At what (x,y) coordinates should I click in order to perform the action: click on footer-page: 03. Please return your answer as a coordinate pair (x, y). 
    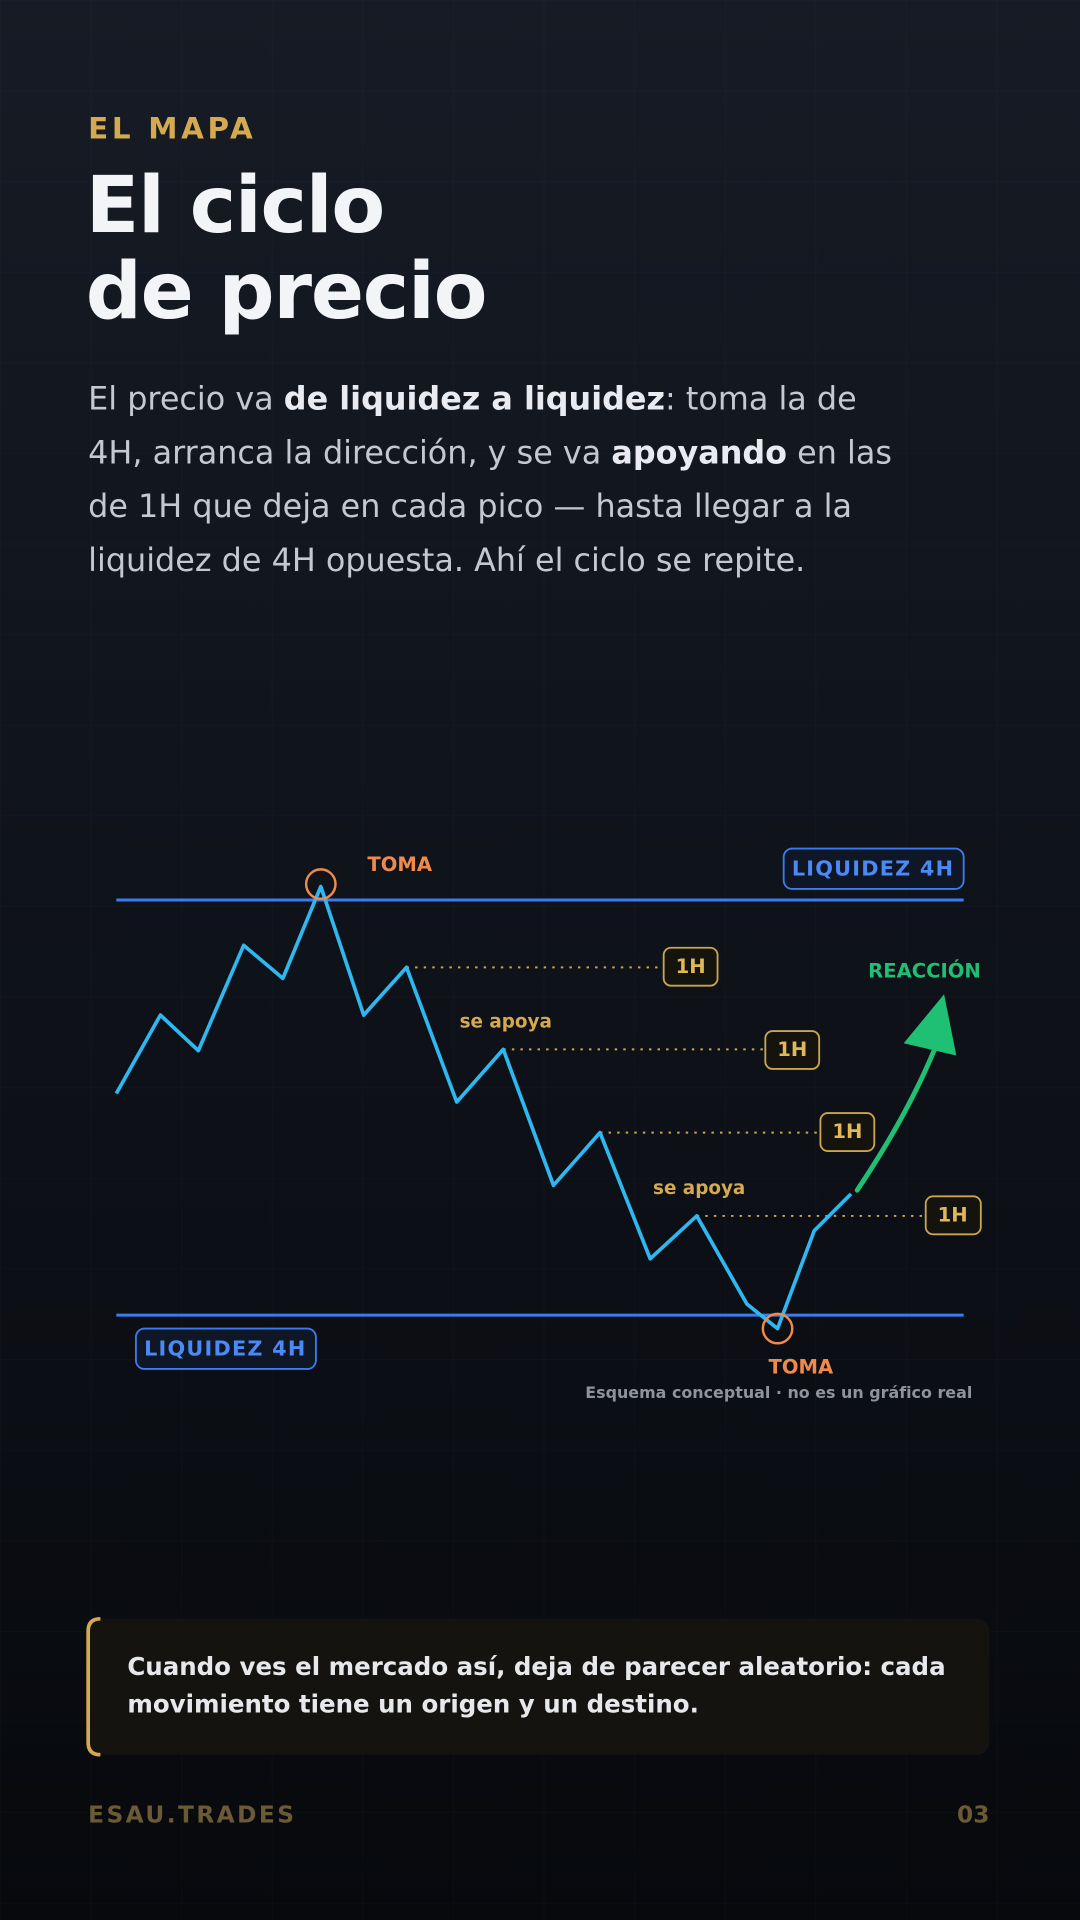
    Looking at the image, I should click on (973, 1814).